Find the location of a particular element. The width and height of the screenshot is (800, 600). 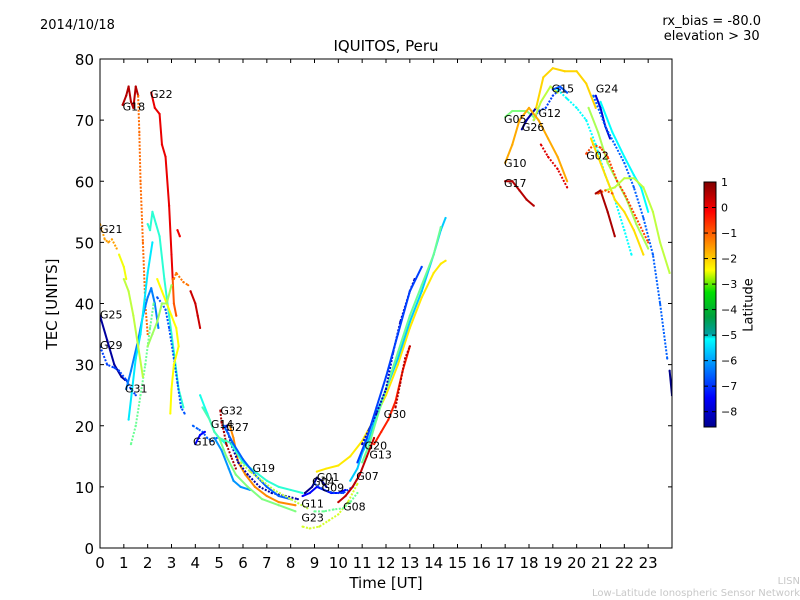

x-tick-label: 13 is located at coordinates (409, 563).